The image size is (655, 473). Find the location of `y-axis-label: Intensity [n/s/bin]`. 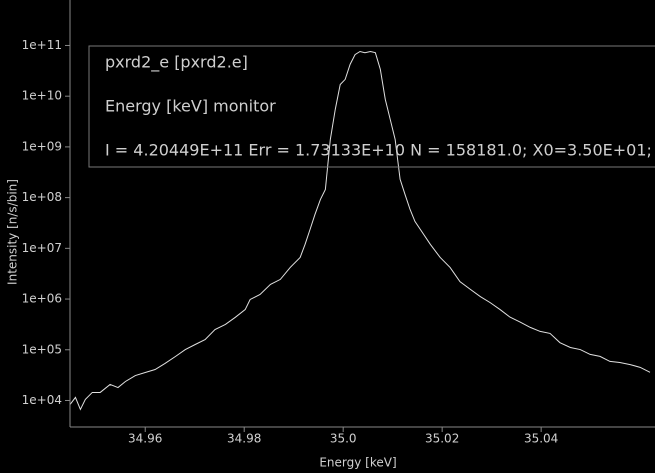

y-axis-label: Intensity [n/s/bin] is located at coordinates (13, 232).